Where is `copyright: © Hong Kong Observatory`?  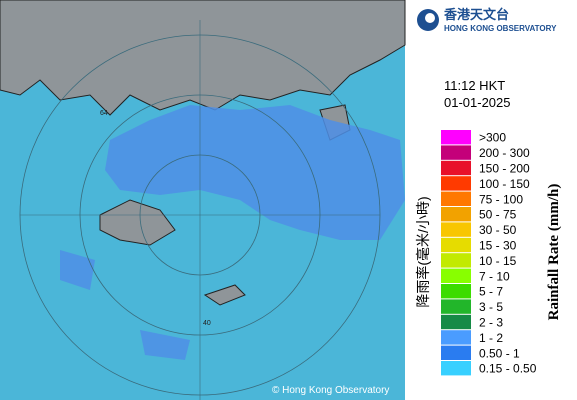
copyright: © Hong Kong Observatory is located at coordinates (330, 390).